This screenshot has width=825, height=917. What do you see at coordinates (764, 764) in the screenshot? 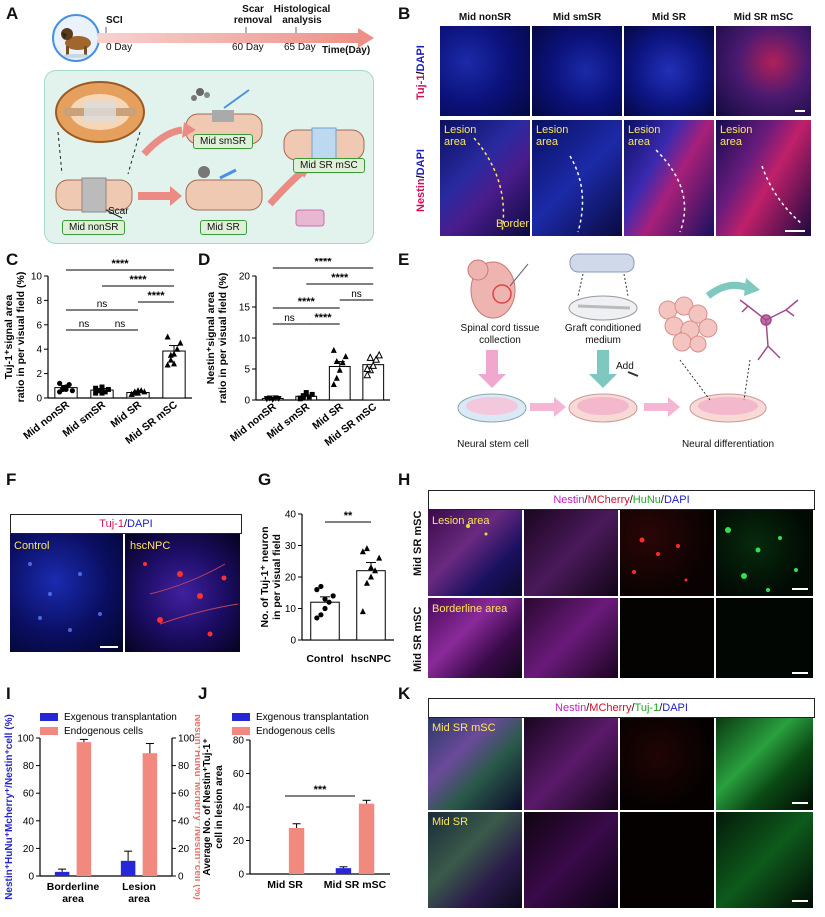
I see `micrograph-k-r1-tuj1` at bounding box center [764, 764].